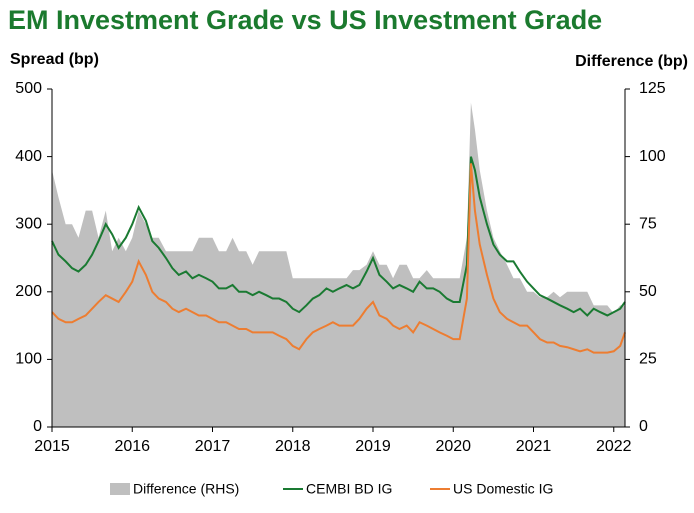 Image resolution: width=694 pixels, height=513 pixels. I want to click on y2-tick-label: 75, so click(648, 223).